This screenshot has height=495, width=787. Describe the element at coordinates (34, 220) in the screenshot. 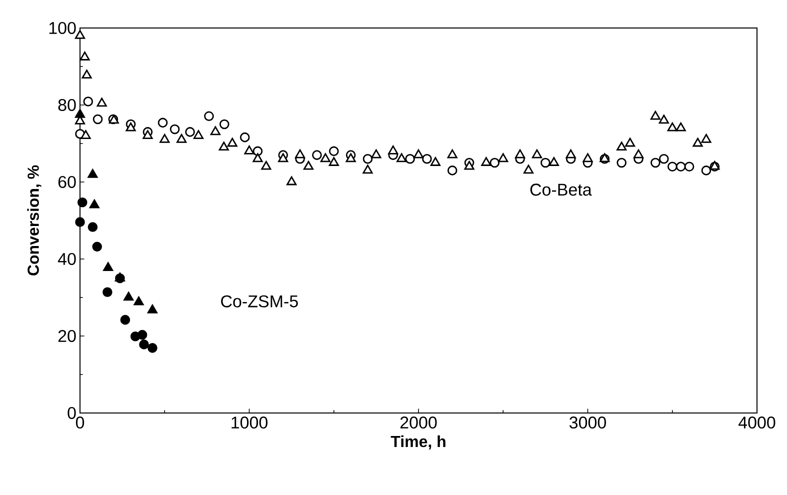

I see `y-axis-title: Conversion, %` at that location.